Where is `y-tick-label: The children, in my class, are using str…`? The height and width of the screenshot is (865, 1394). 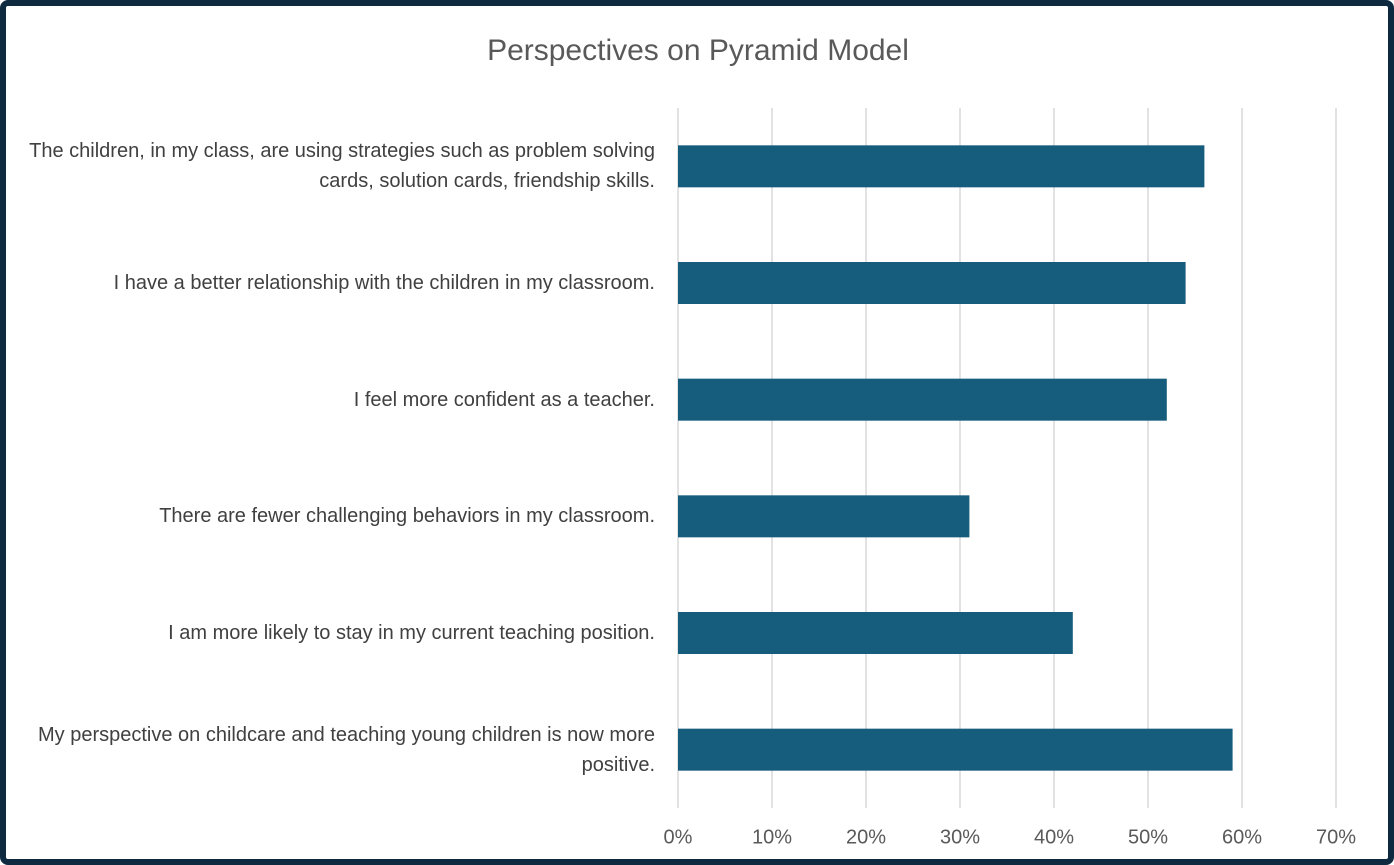 y-tick-label: The children, in my class, are using str… is located at coordinates (342, 166).